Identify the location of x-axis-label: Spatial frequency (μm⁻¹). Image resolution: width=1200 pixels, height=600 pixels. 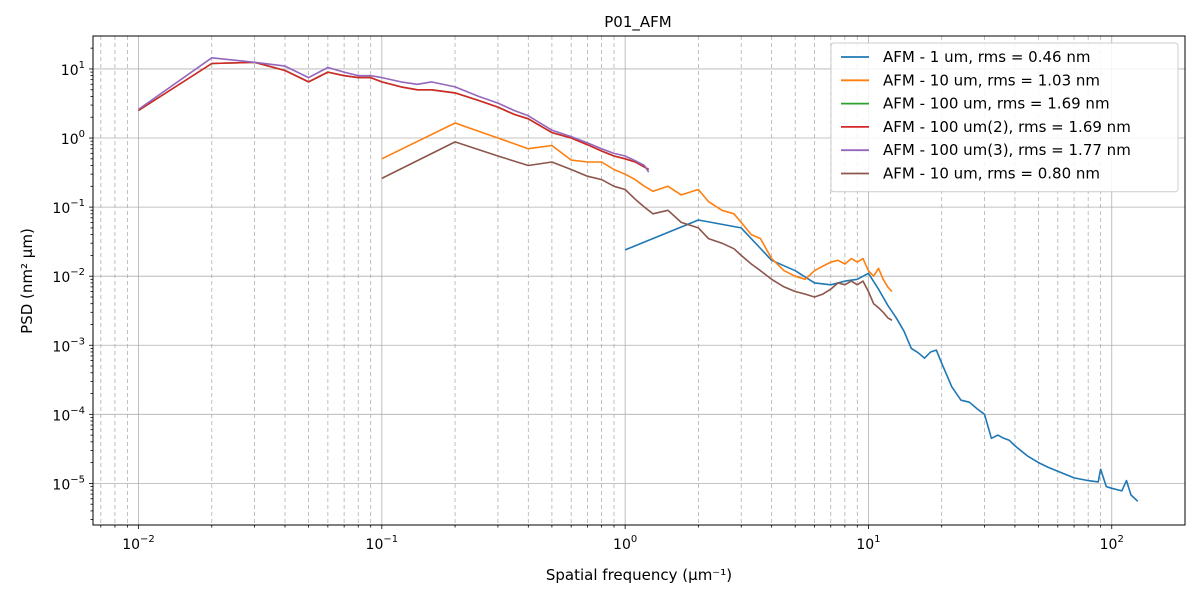
(639, 575).